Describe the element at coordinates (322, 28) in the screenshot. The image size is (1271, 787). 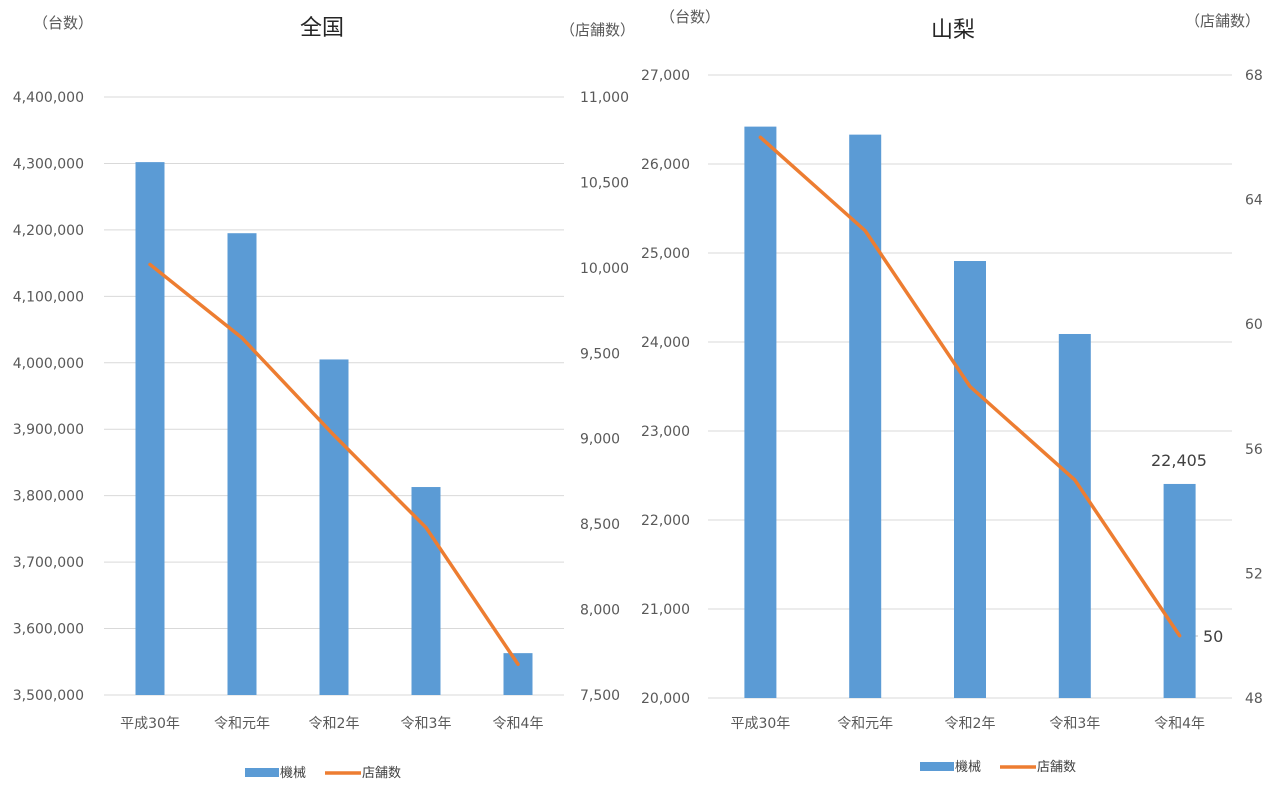
I see `chart-title-1: 全国` at that location.